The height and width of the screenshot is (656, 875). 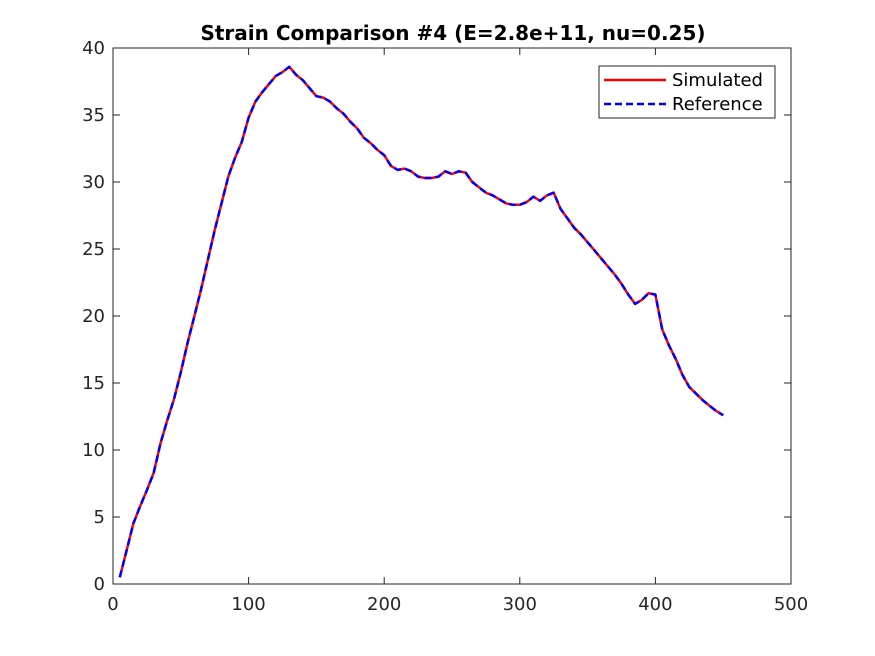 What do you see at coordinates (112, 604) in the screenshot?
I see `x-tick-label: 0` at bounding box center [112, 604].